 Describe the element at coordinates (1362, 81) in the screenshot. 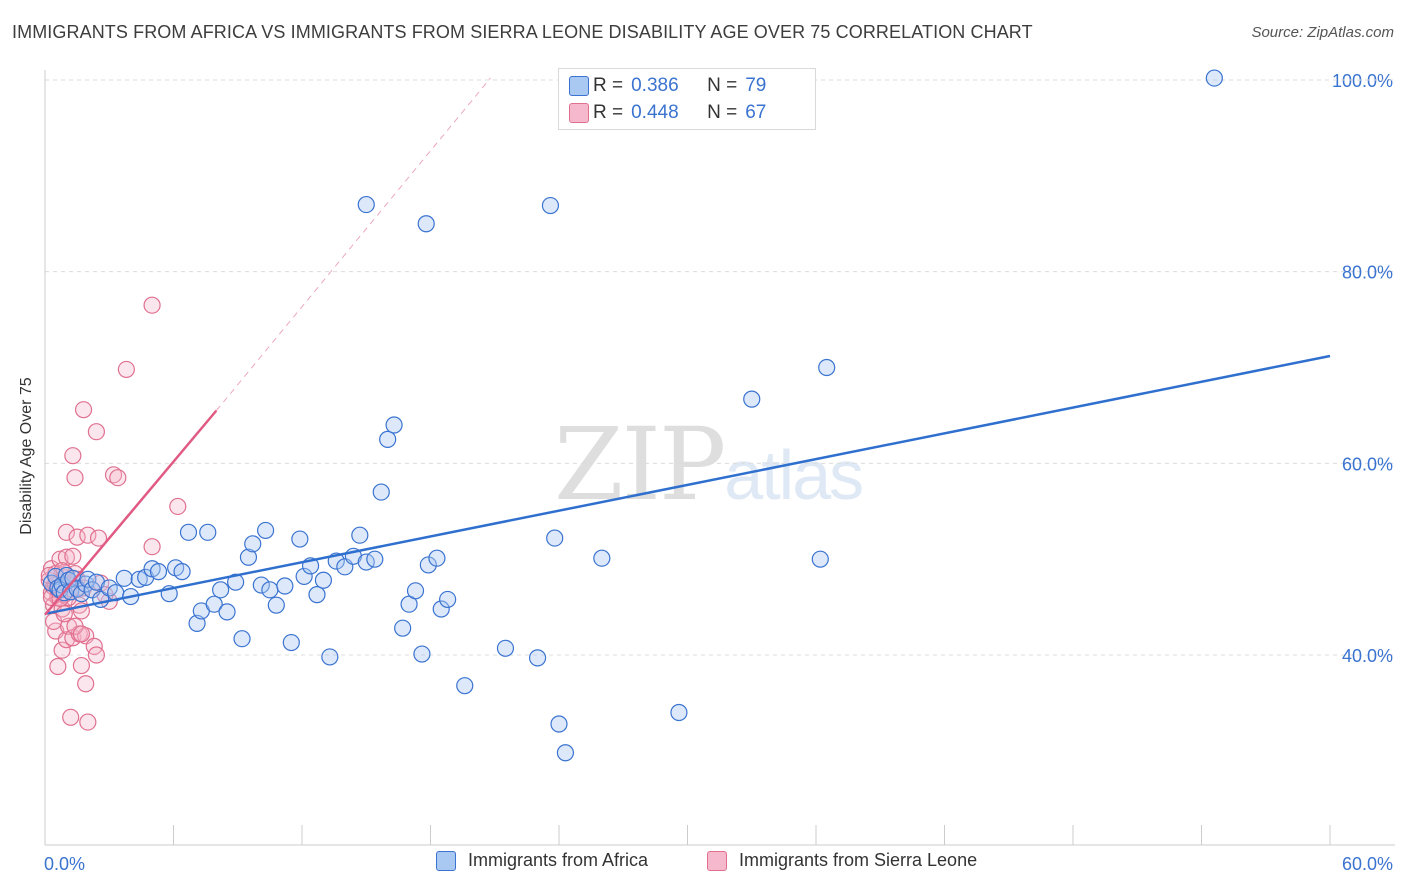

I see `y-tick-label: 100.0%` at that location.